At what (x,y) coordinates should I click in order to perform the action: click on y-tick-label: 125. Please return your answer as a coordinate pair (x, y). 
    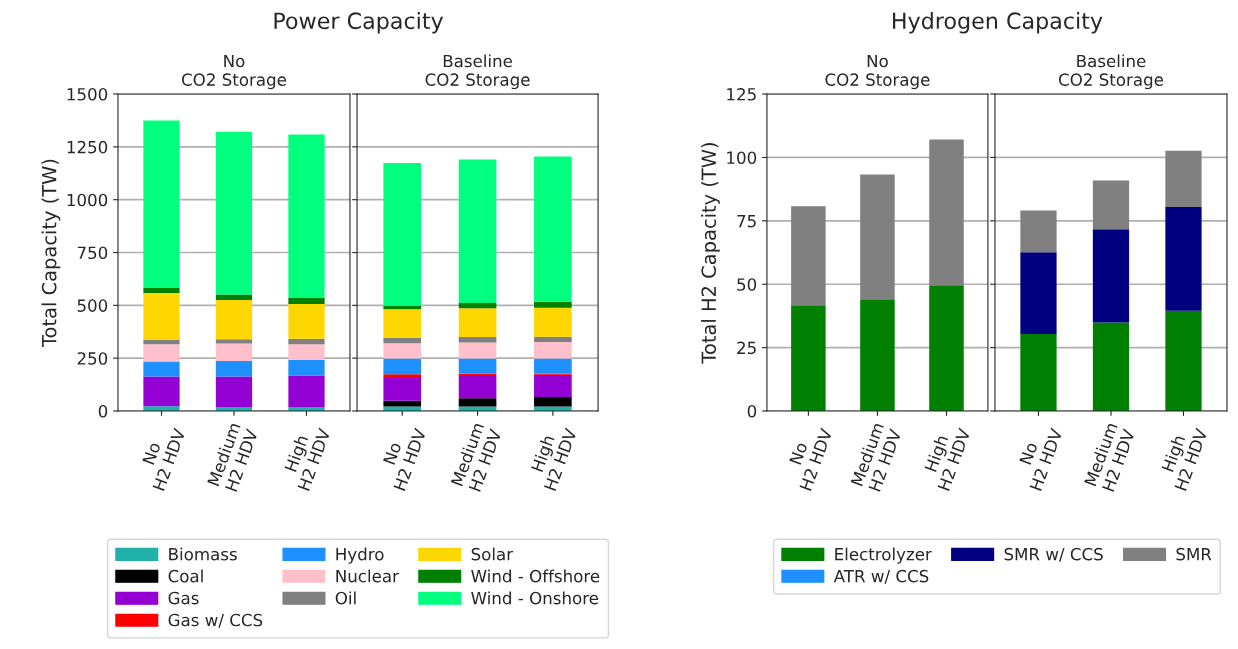
    Looking at the image, I should click on (741, 94).